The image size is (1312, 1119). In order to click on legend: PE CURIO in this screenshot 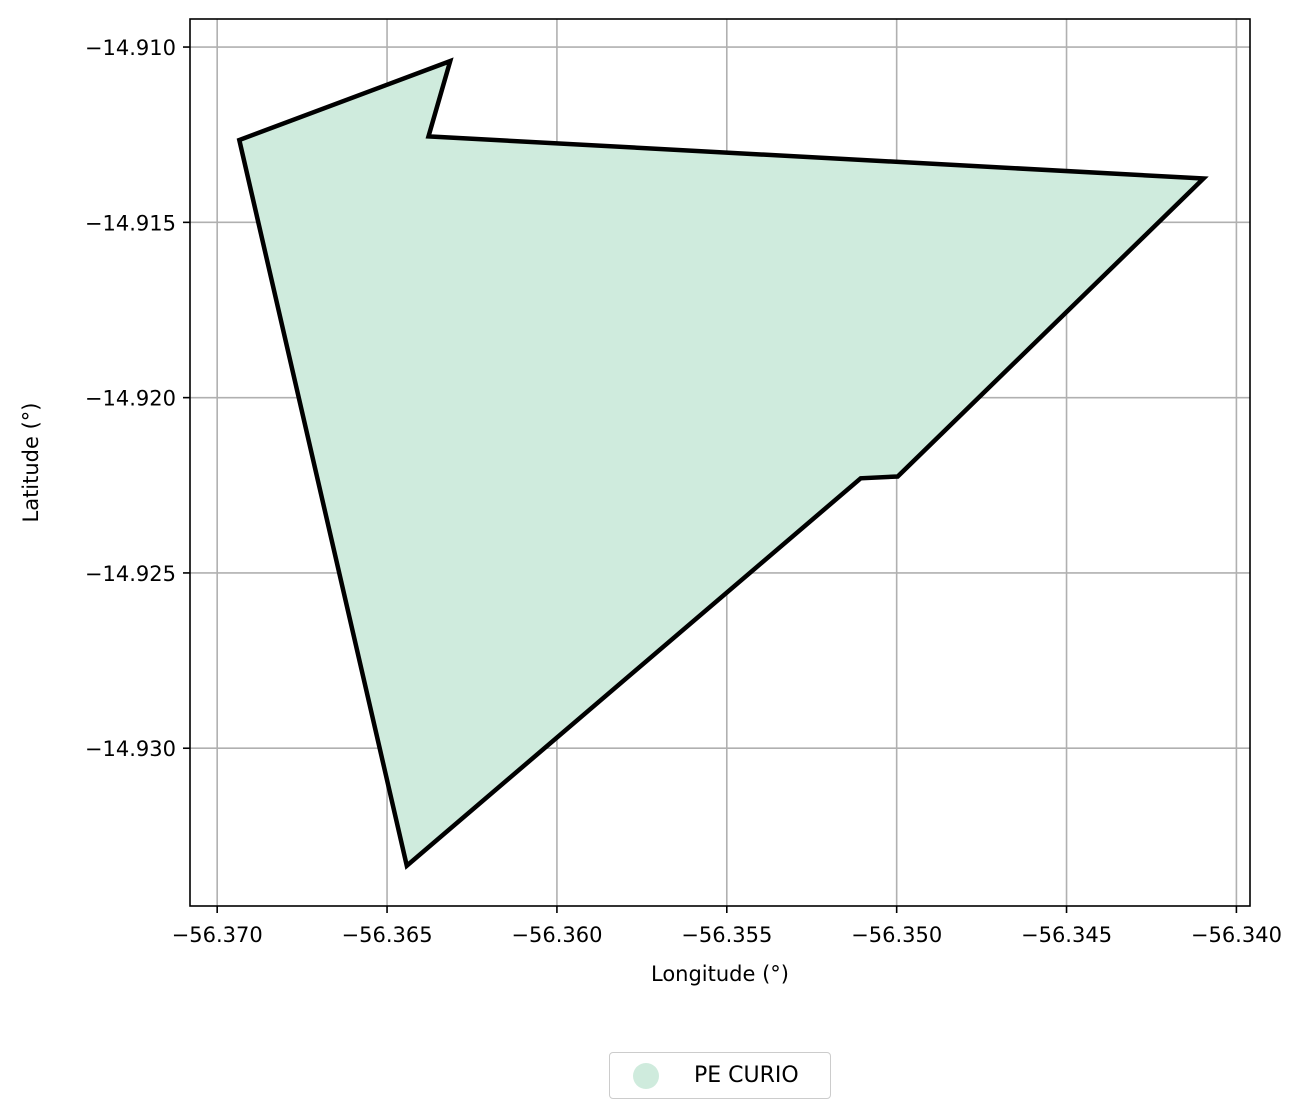, I will do `click(720, 1075)`.